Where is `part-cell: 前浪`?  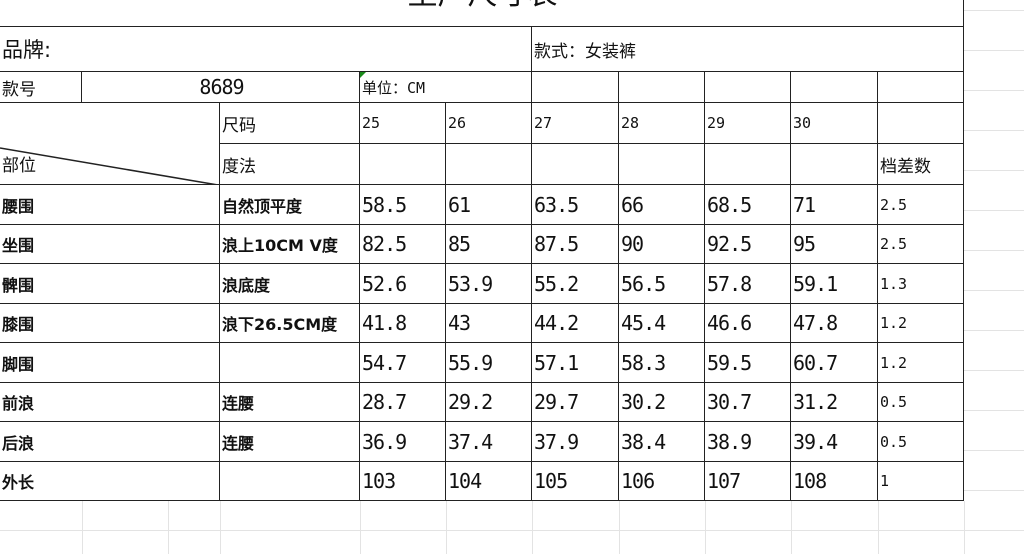 part-cell: 前浪 is located at coordinates (110, 402).